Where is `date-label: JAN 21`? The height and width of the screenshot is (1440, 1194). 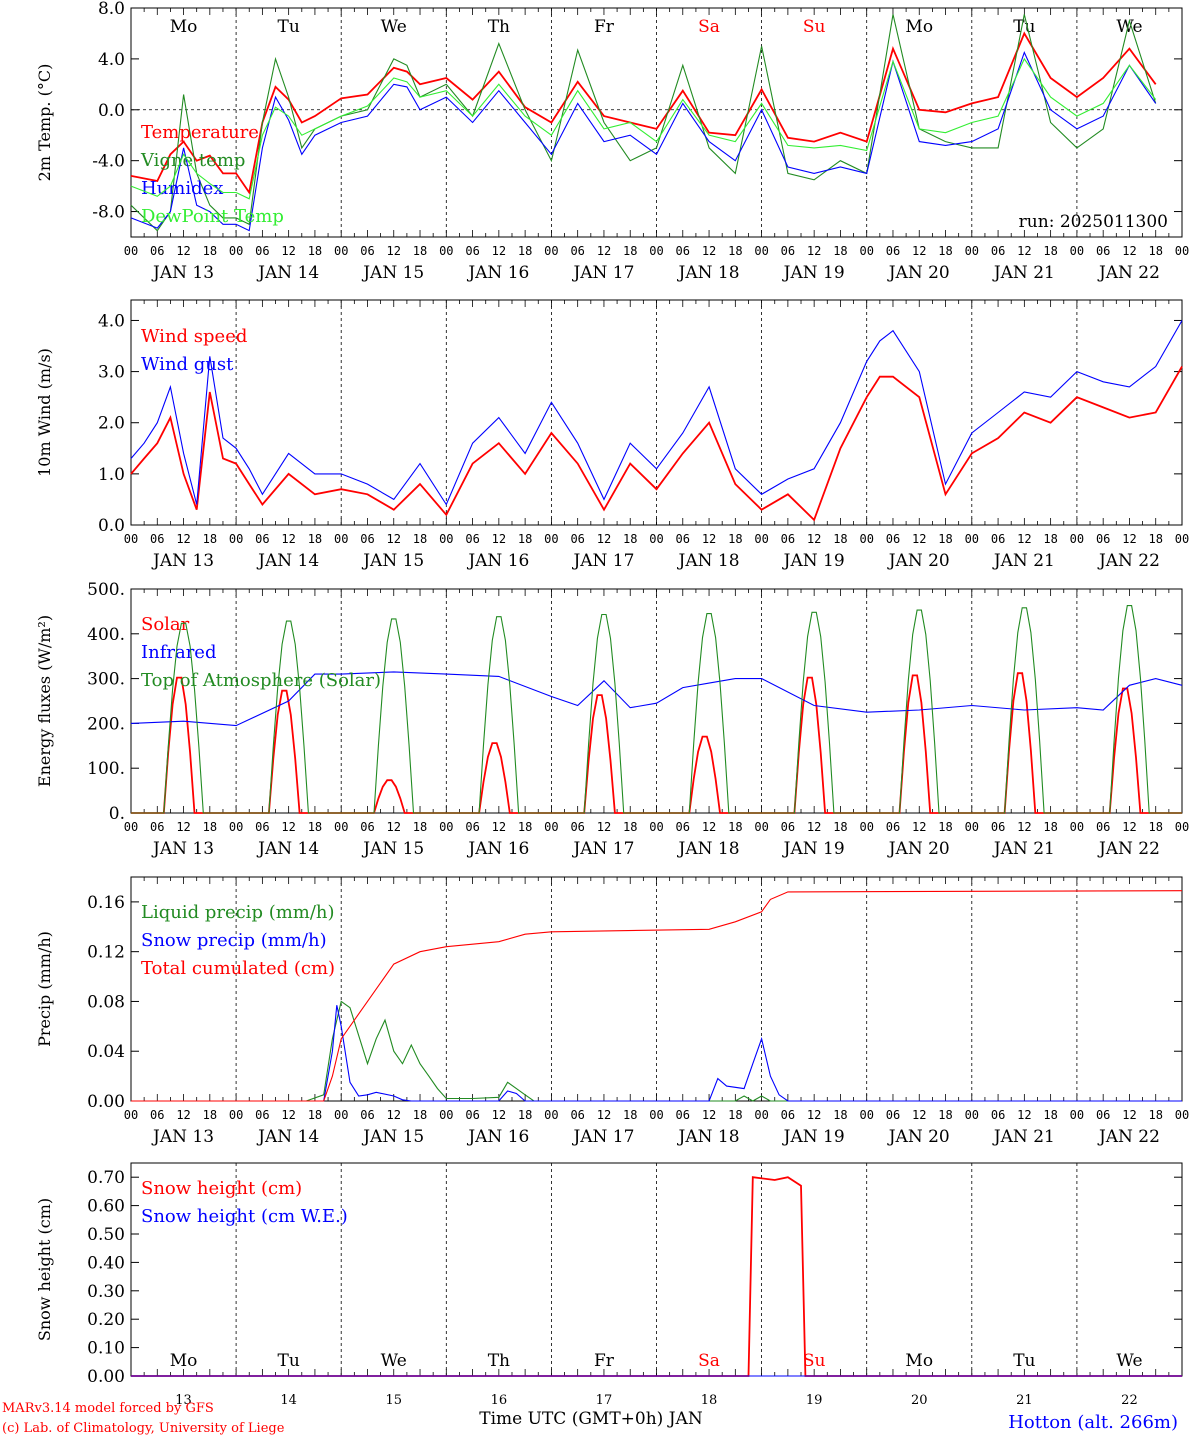 date-label: JAN 21 is located at coordinates (1023, 561).